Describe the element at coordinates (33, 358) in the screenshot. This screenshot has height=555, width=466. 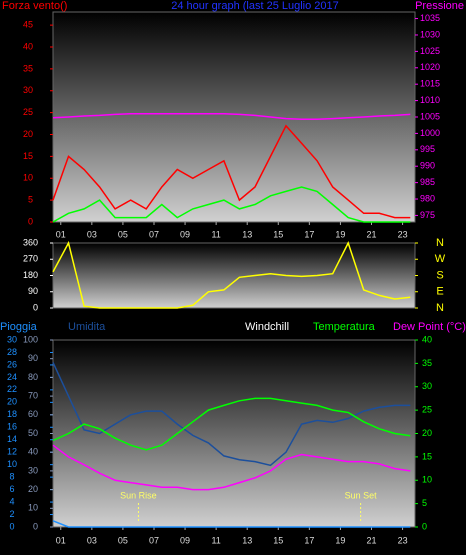
I see `y3-tick-label: 90` at that location.